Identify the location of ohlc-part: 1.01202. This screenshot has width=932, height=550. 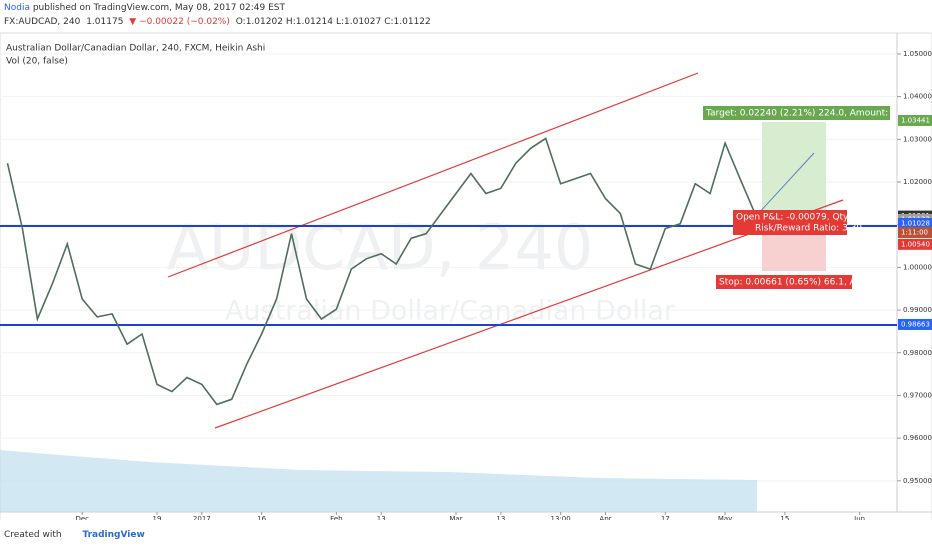
(264, 22).